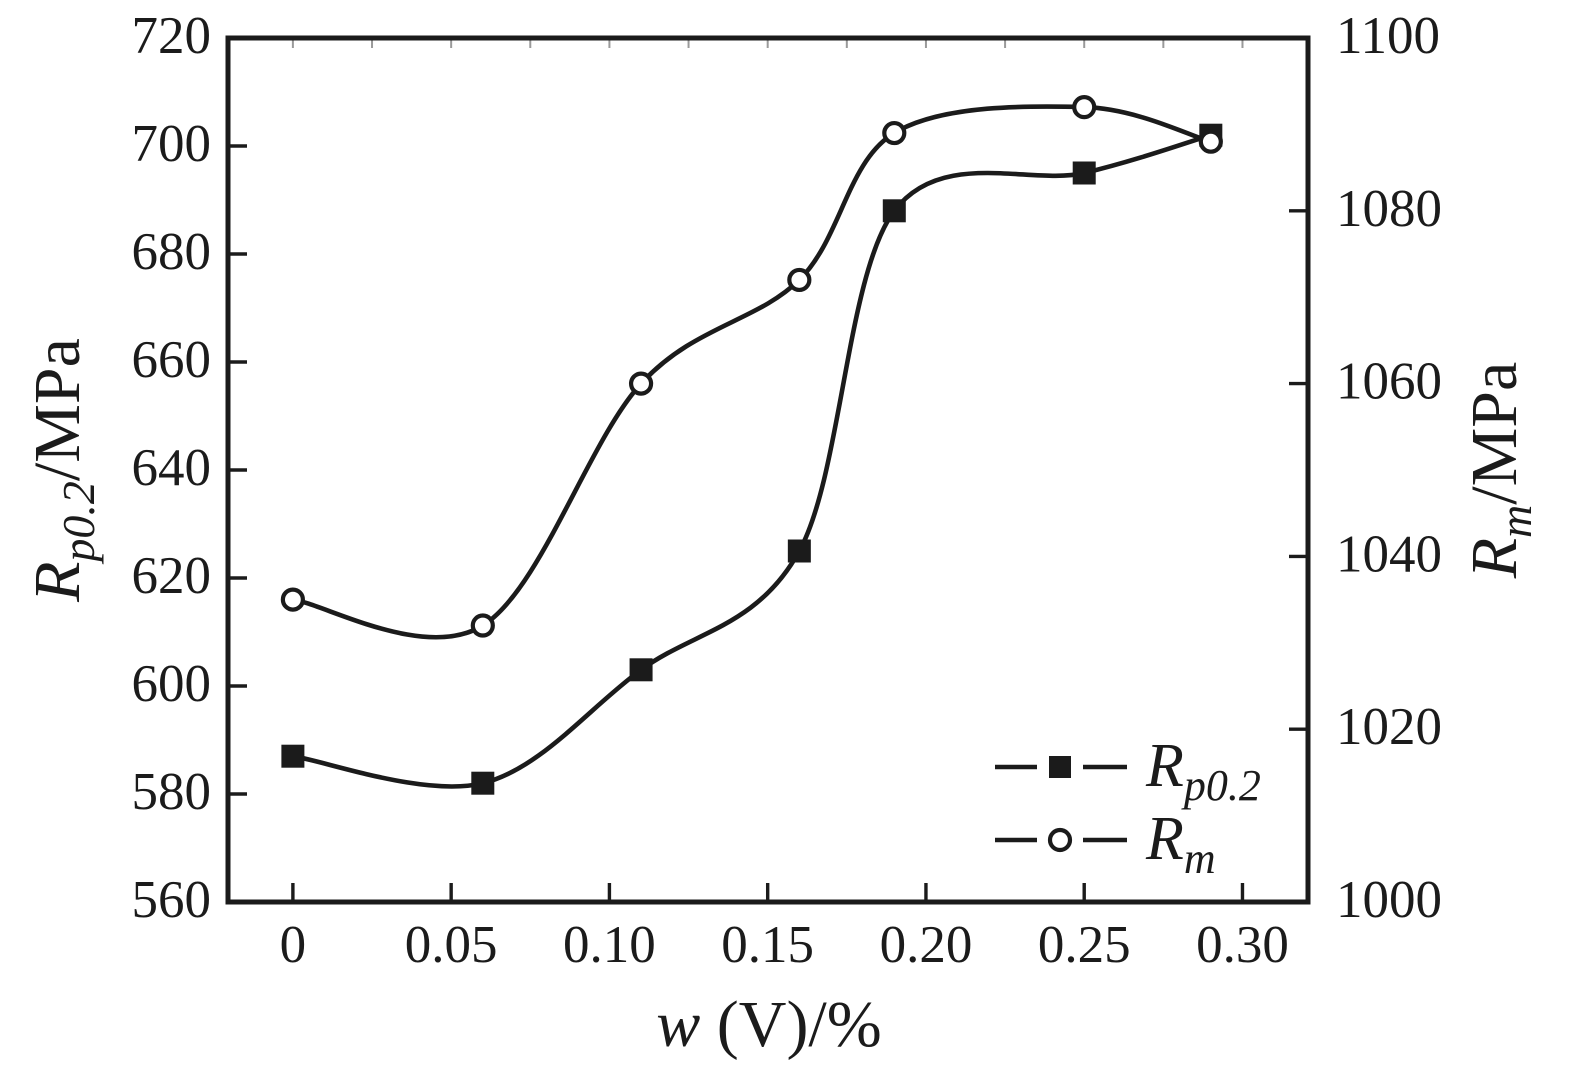  Describe the element at coordinates (172, 252) in the screenshot. I see `left-tick-label: 680` at that location.